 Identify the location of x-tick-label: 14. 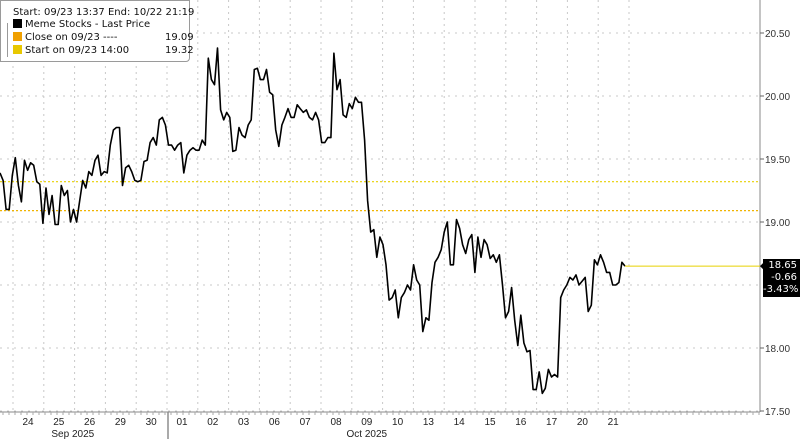
(460, 422).